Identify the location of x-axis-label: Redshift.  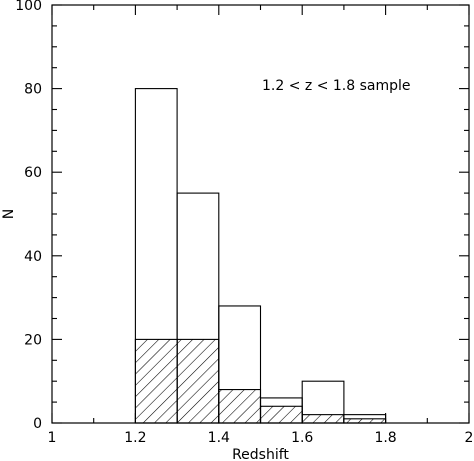
(260, 454).